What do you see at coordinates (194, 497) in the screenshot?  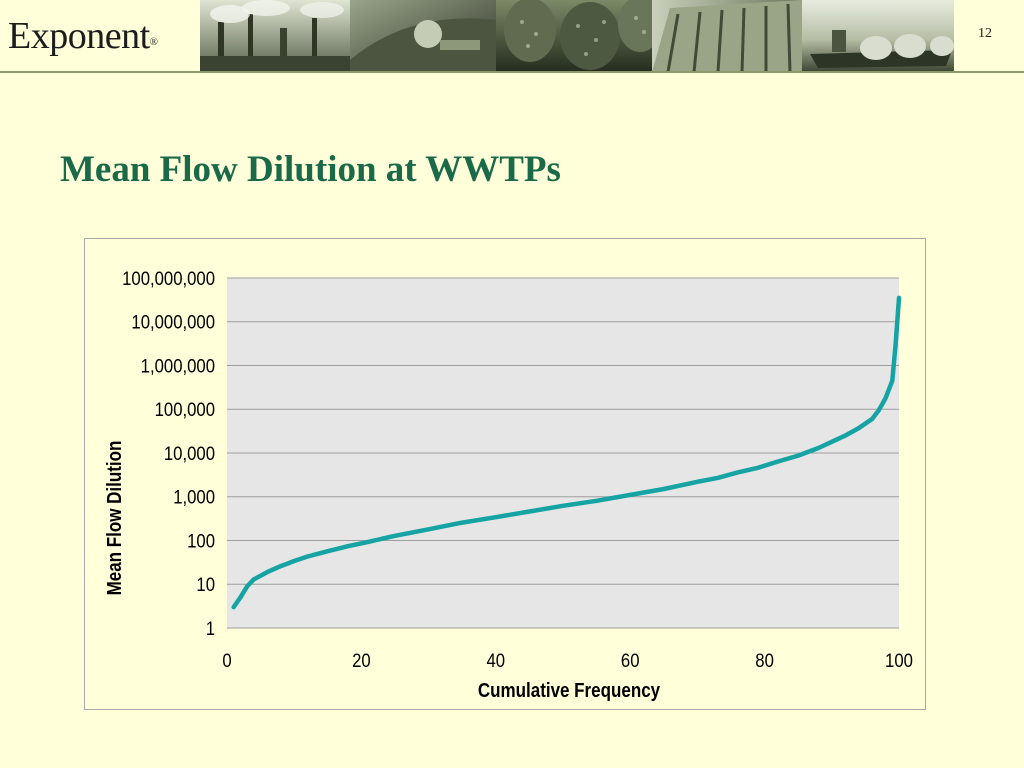 I see `y-tick-label: 1,000` at bounding box center [194, 497].